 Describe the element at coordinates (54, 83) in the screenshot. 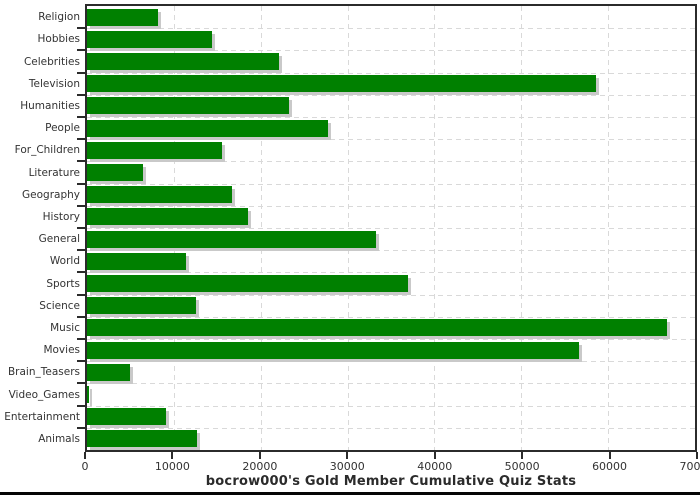

I see `category-label: Television` at that location.